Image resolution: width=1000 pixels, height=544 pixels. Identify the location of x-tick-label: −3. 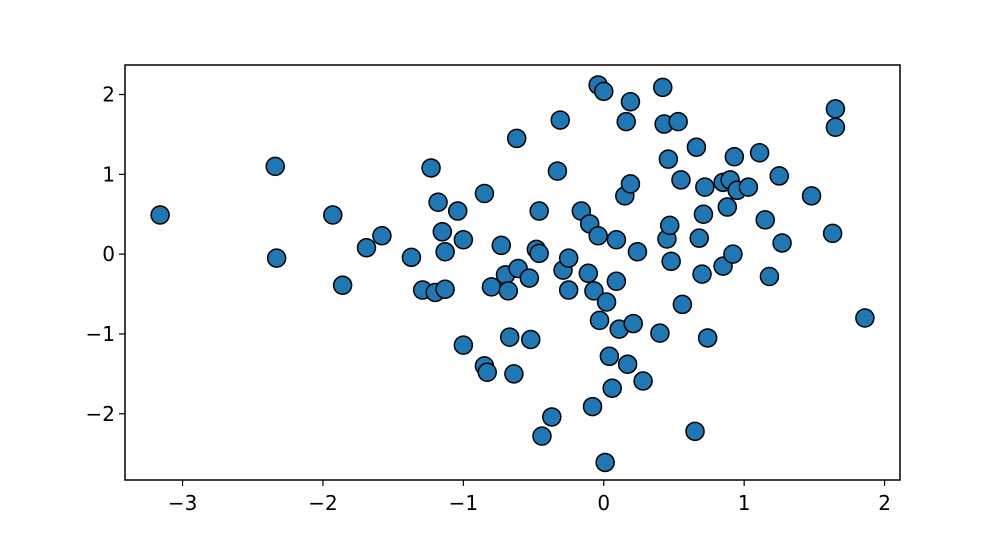
(182, 503).